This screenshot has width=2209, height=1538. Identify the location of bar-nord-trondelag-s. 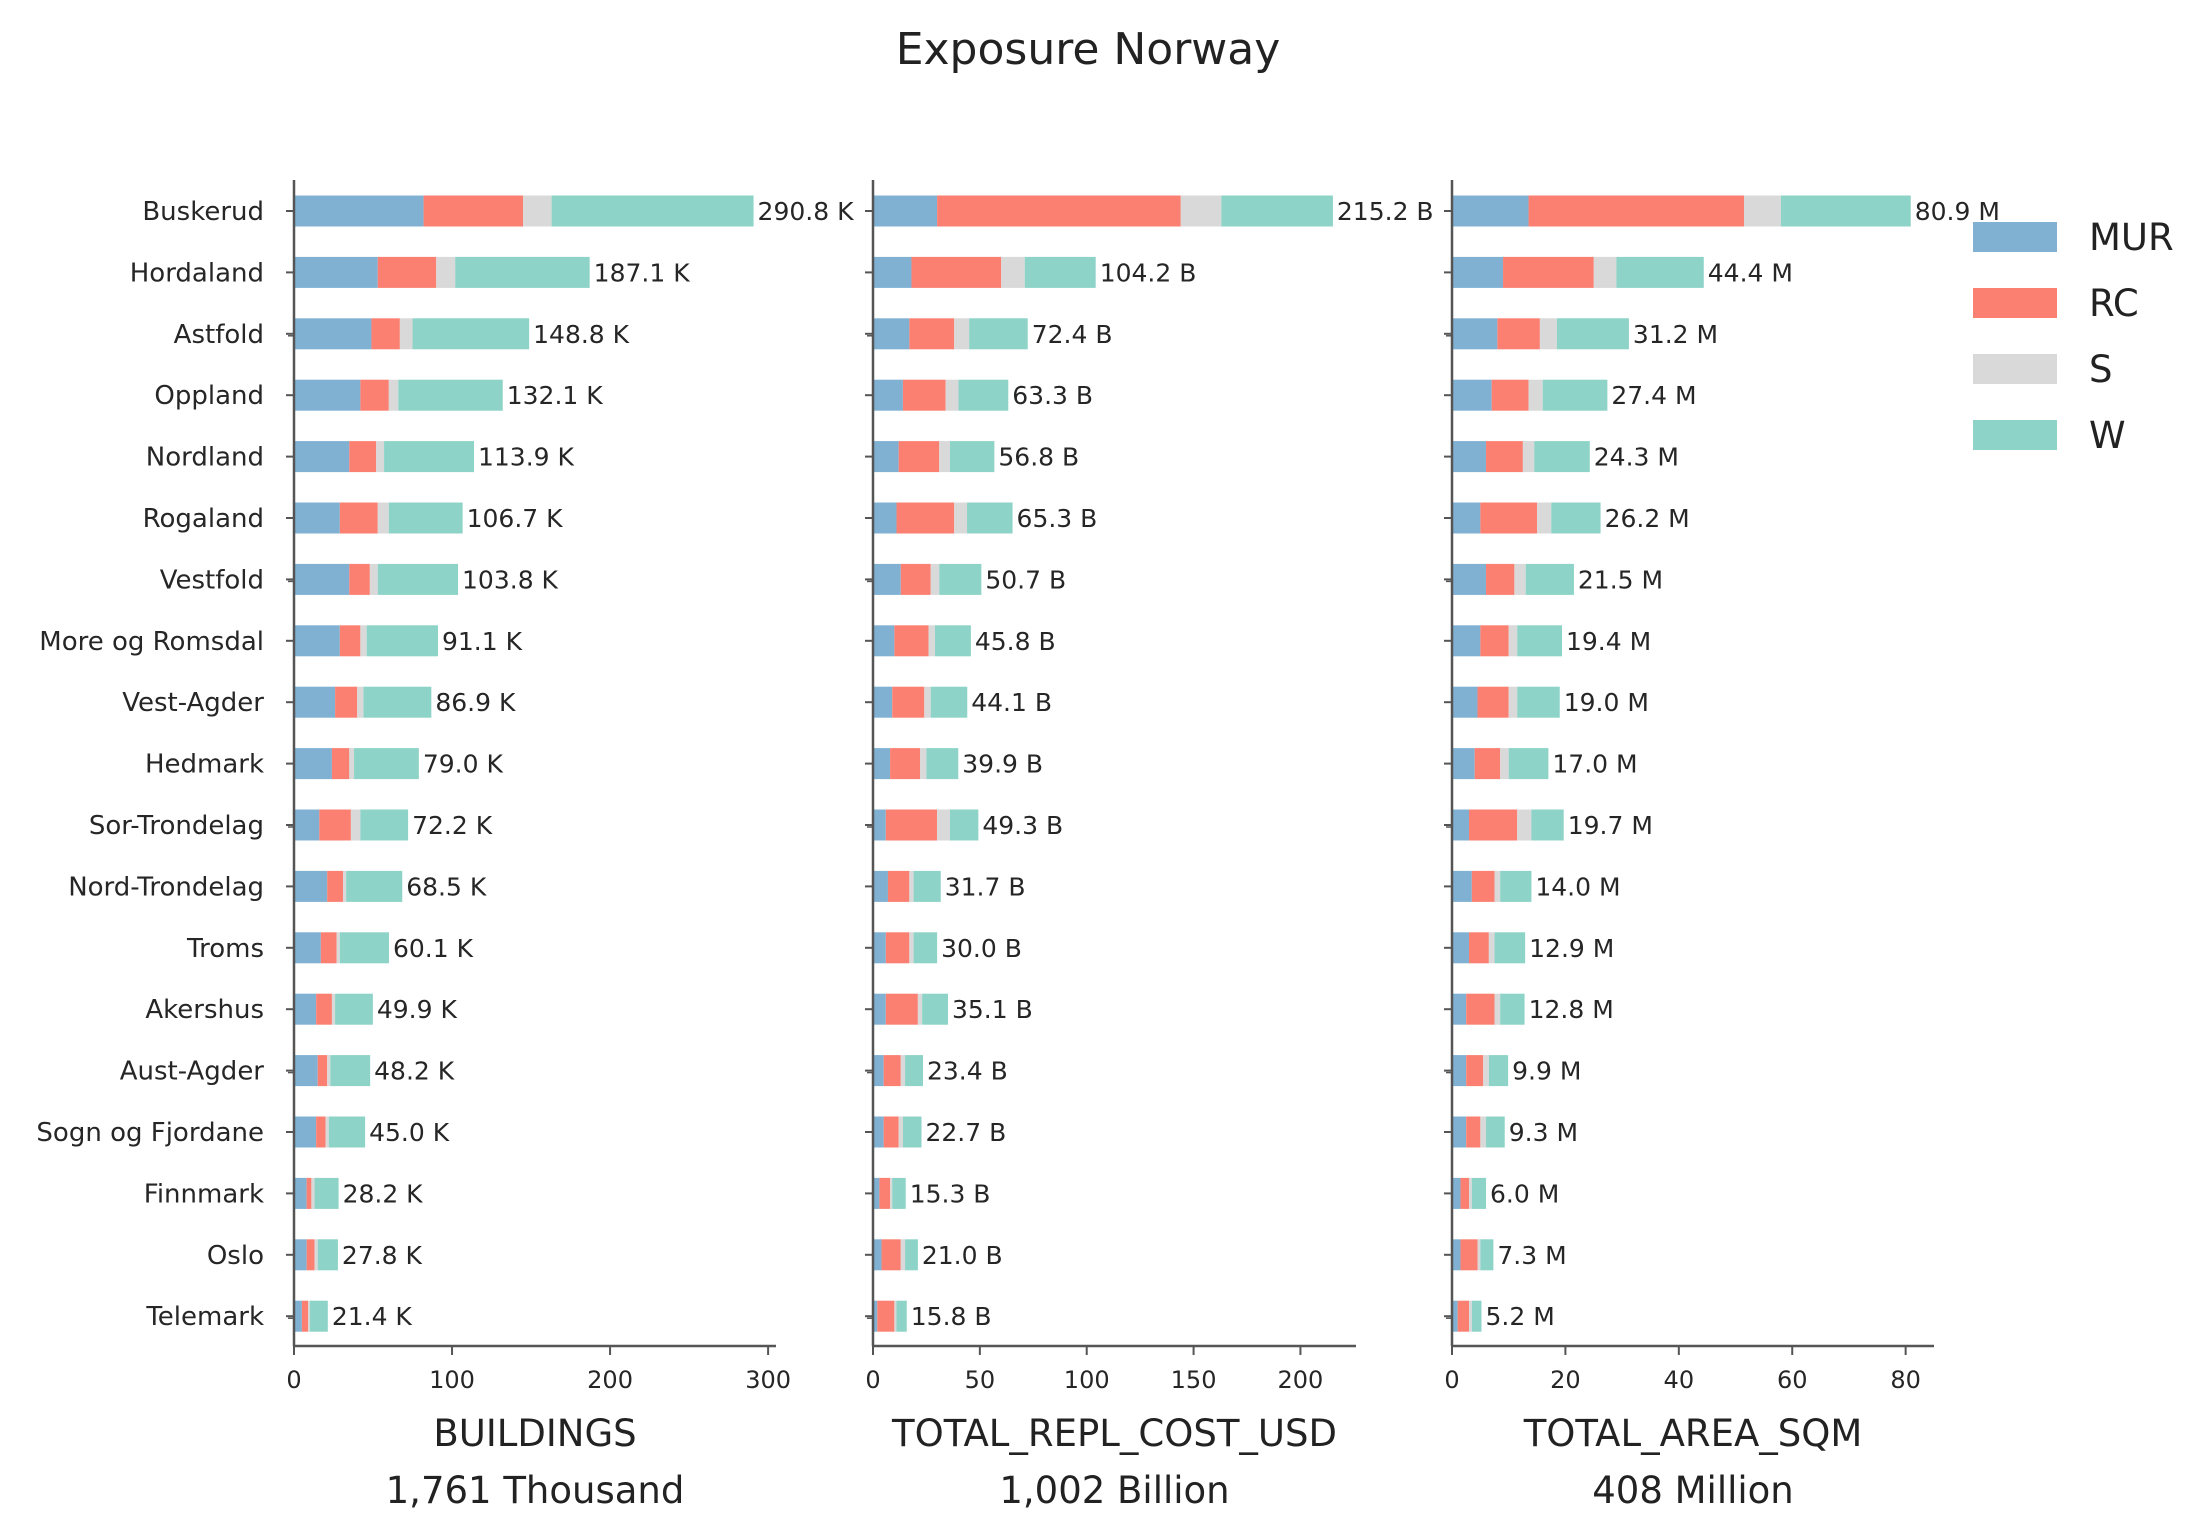
(911, 886).